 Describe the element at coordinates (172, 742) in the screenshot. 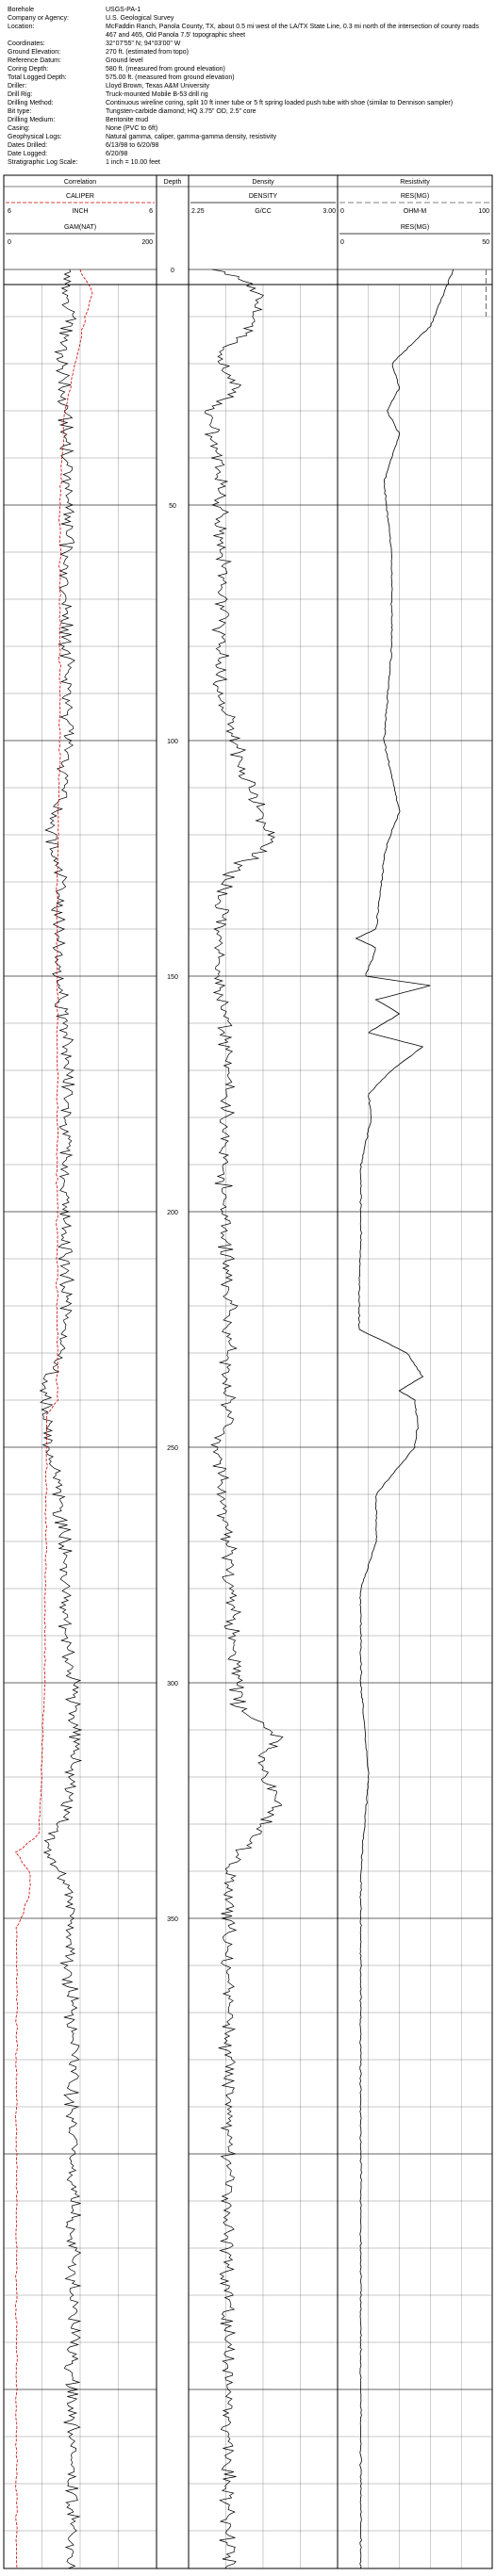

I see `depth-tick-label: 100` at that location.